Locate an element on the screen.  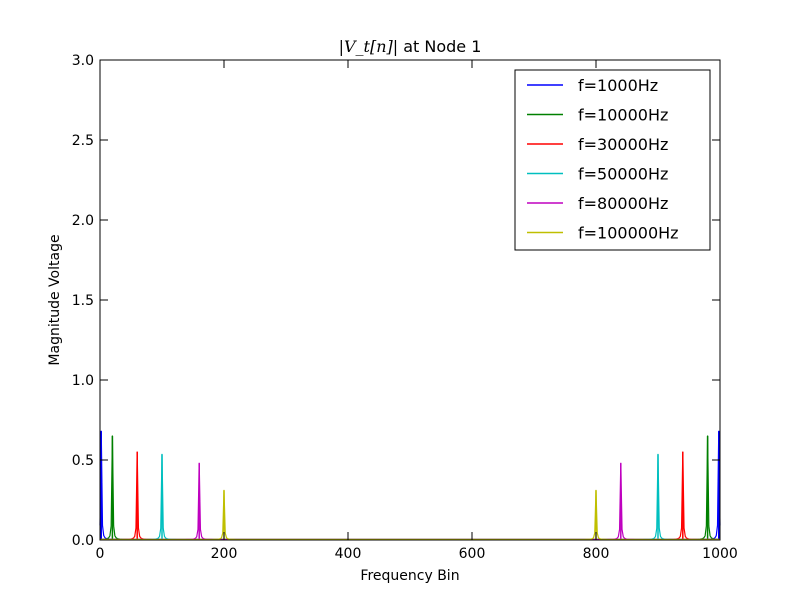
y-tick-label: 1.0 is located at coordinates (83, 381).